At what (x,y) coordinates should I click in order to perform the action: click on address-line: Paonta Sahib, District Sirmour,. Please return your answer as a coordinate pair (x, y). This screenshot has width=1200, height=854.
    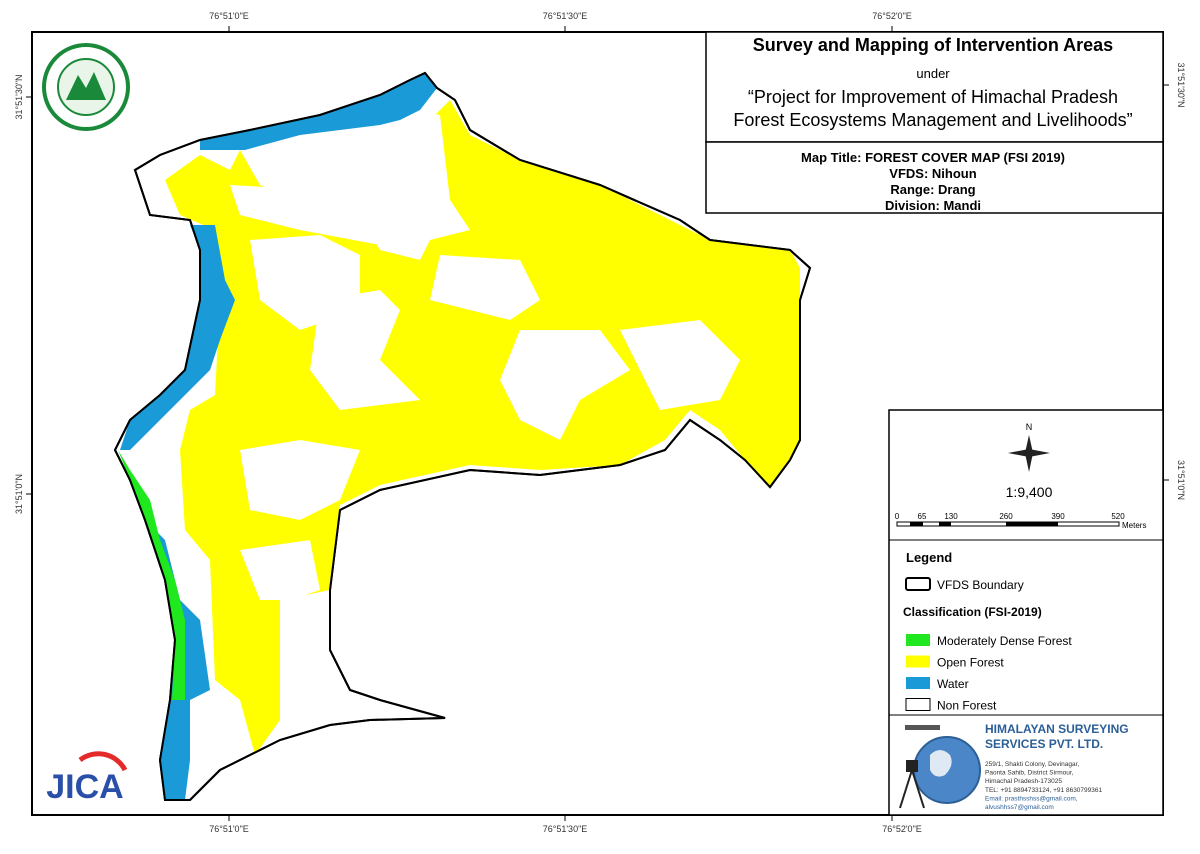
    Looking at the image, I should click on (1029, 773).